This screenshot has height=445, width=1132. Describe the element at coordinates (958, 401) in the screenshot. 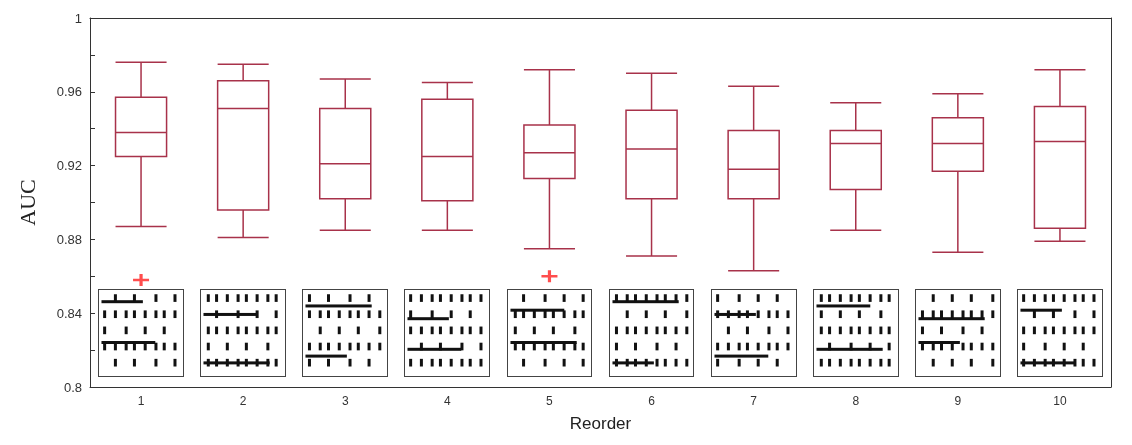

I see `x-tick-label: 9` at that location.